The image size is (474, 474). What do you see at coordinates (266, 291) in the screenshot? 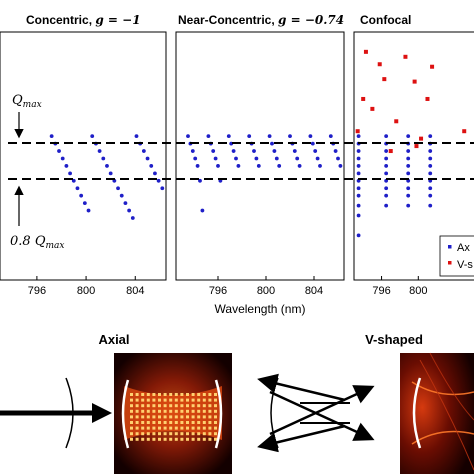
I see `x-tick-label: 800` at bounding box center [266, 291].